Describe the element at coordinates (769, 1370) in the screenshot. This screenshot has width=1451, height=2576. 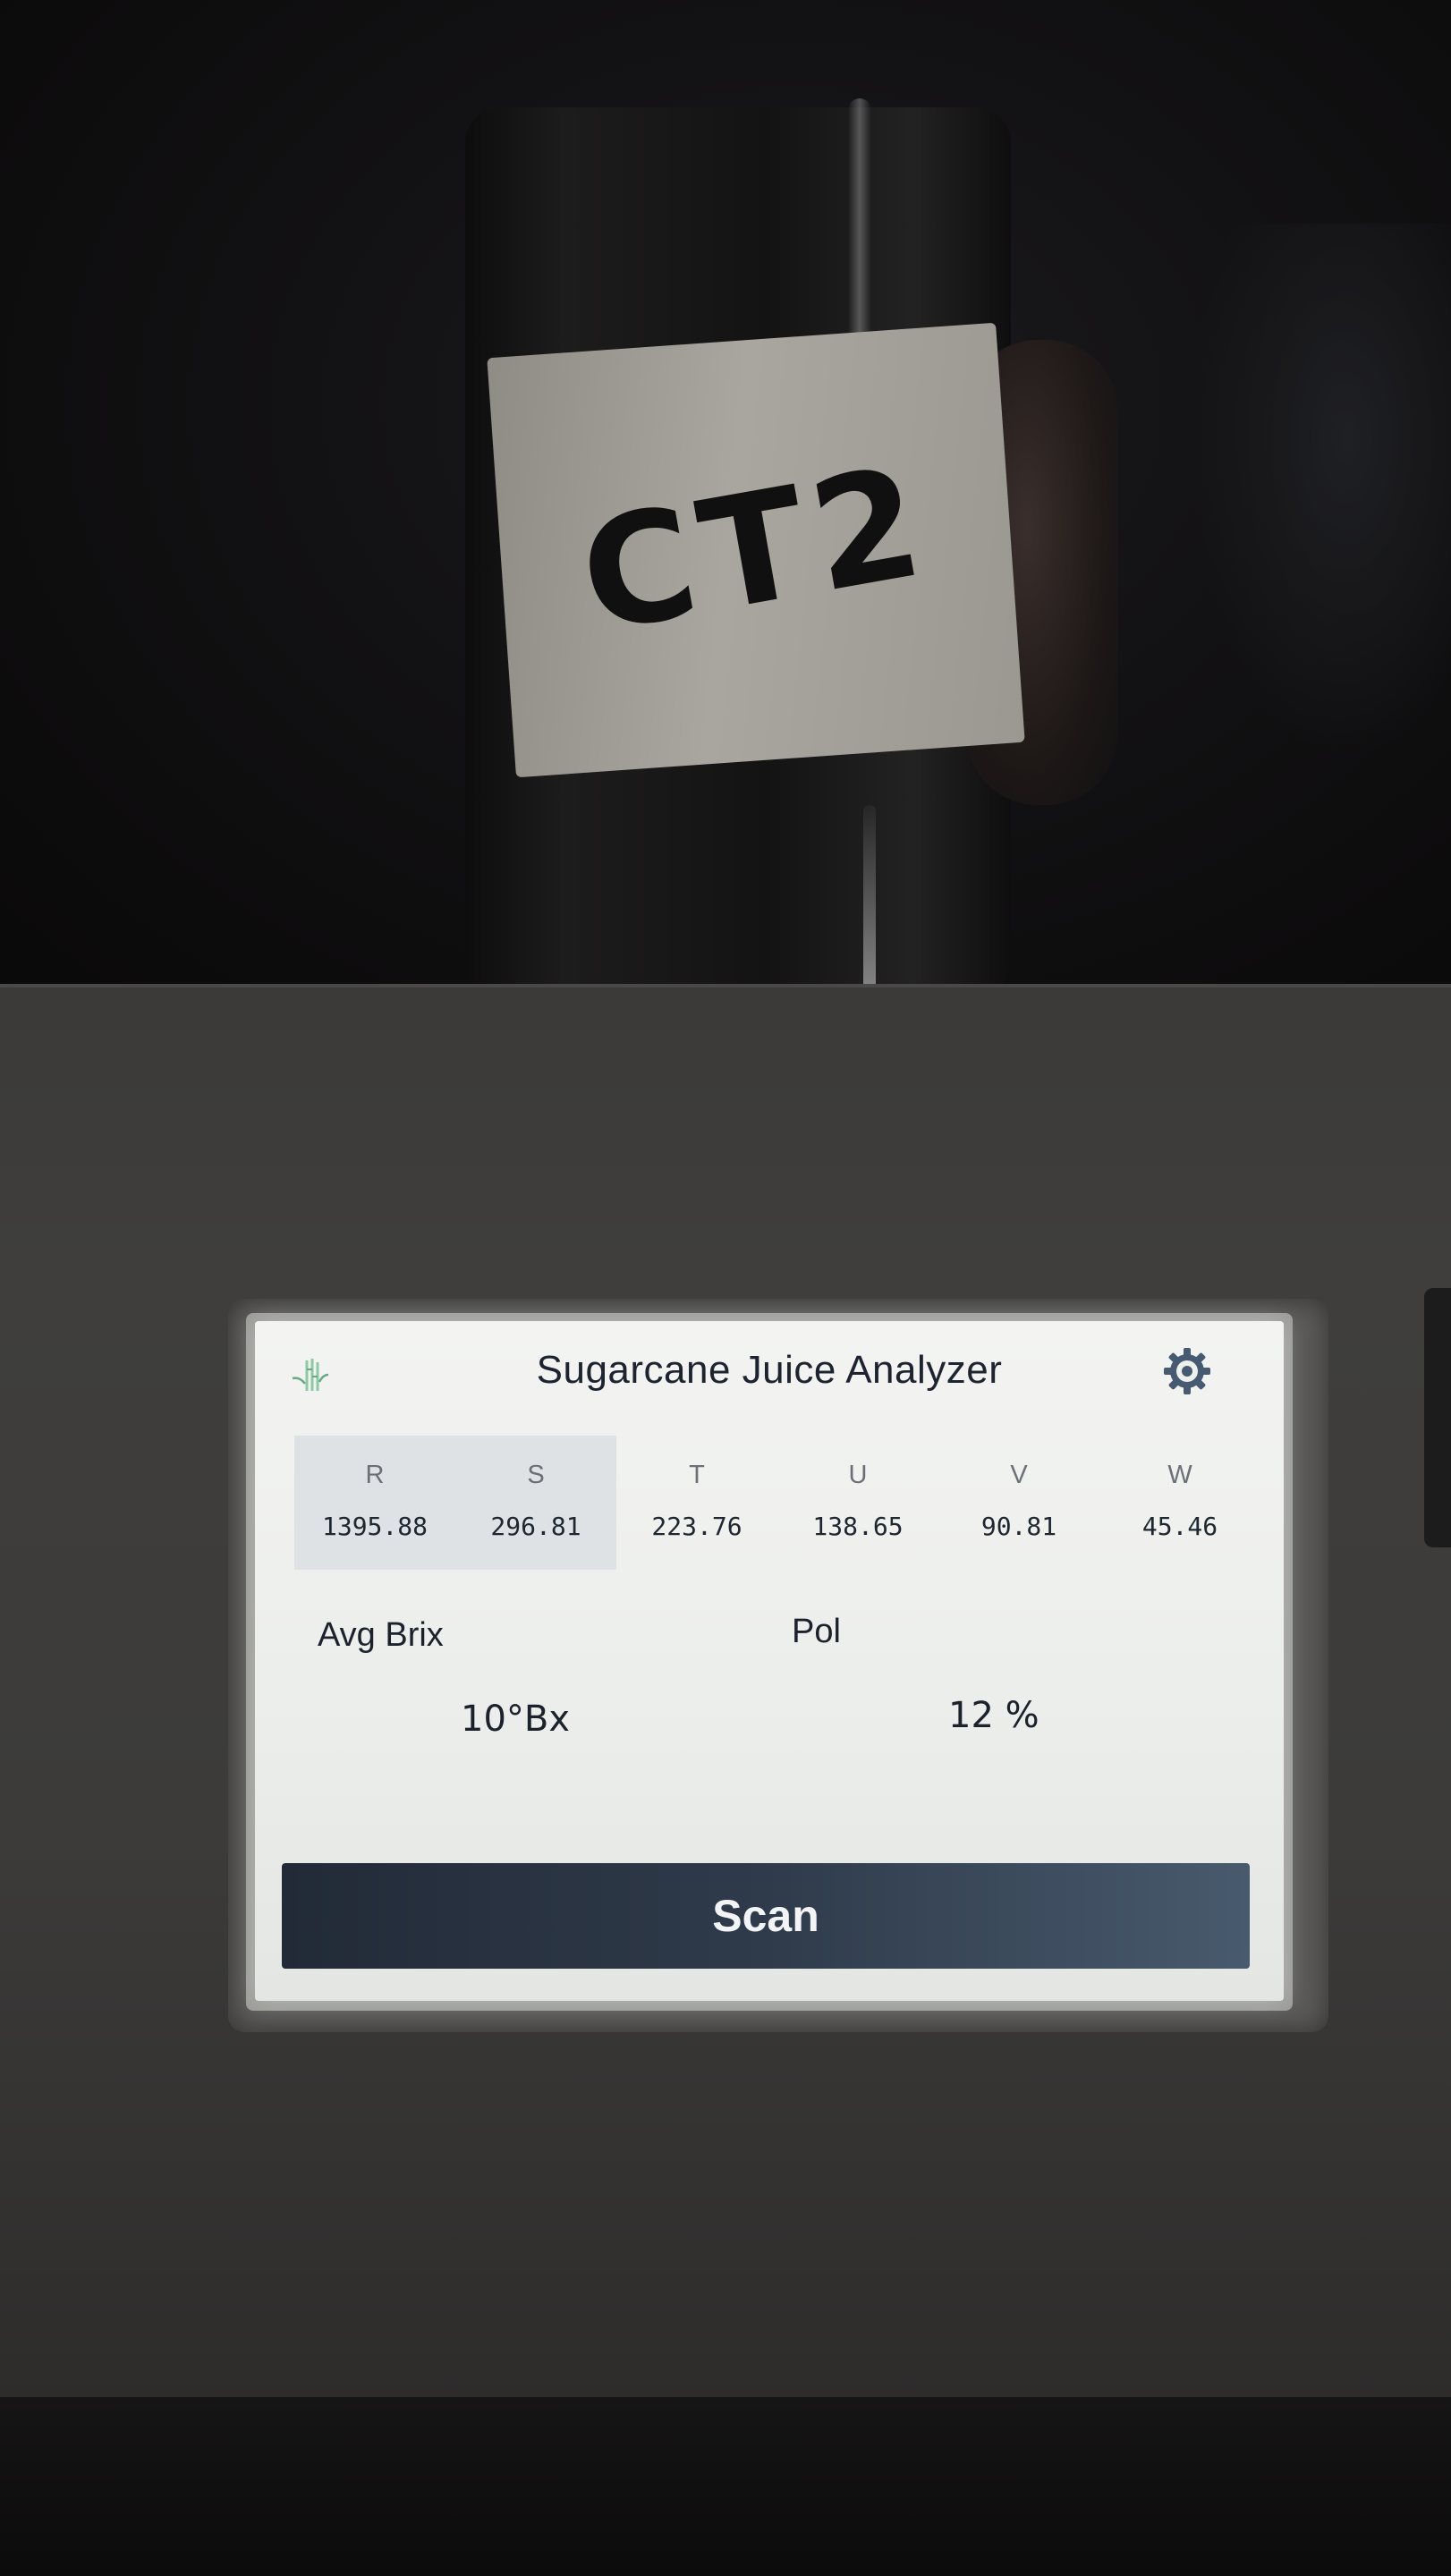
I see `app-title: Sugarcane Juice Analyzer` at that location.